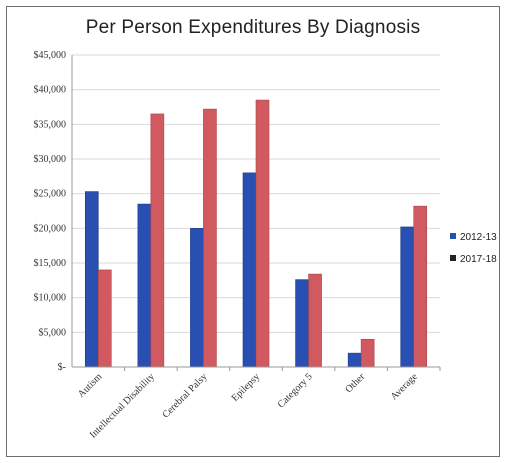 The image size is (506, 463). Describe the element at coordinates (50, 90) in the screenshot. I see `y-tick-label: $40,000` at that location.